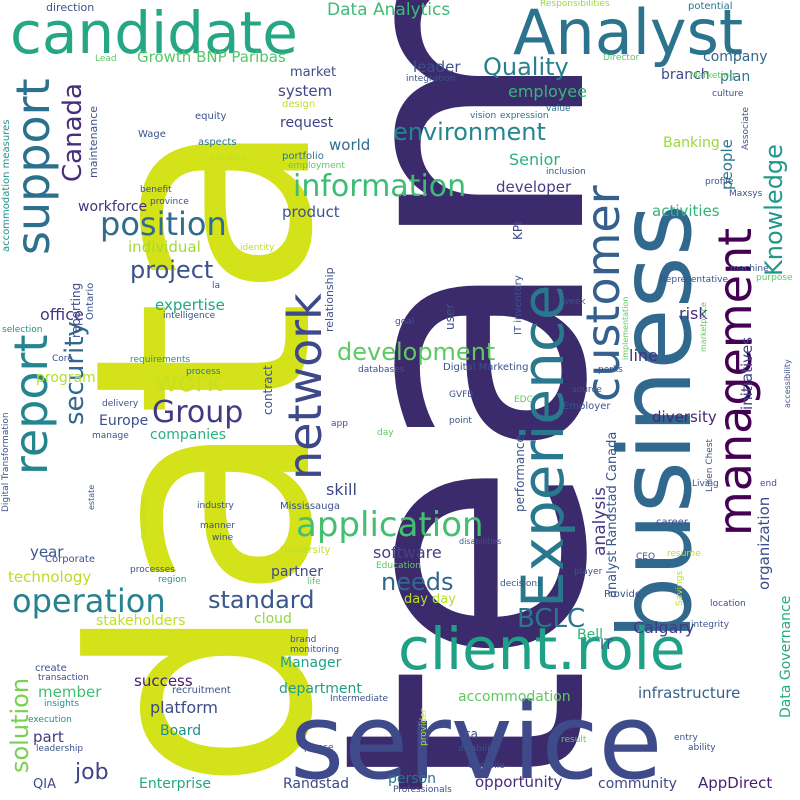 The height and width of the screenshot is (800, 800). Describe the element at coordinates (110, 436) in the screenshot. I see `word-manage: manage` at that location.